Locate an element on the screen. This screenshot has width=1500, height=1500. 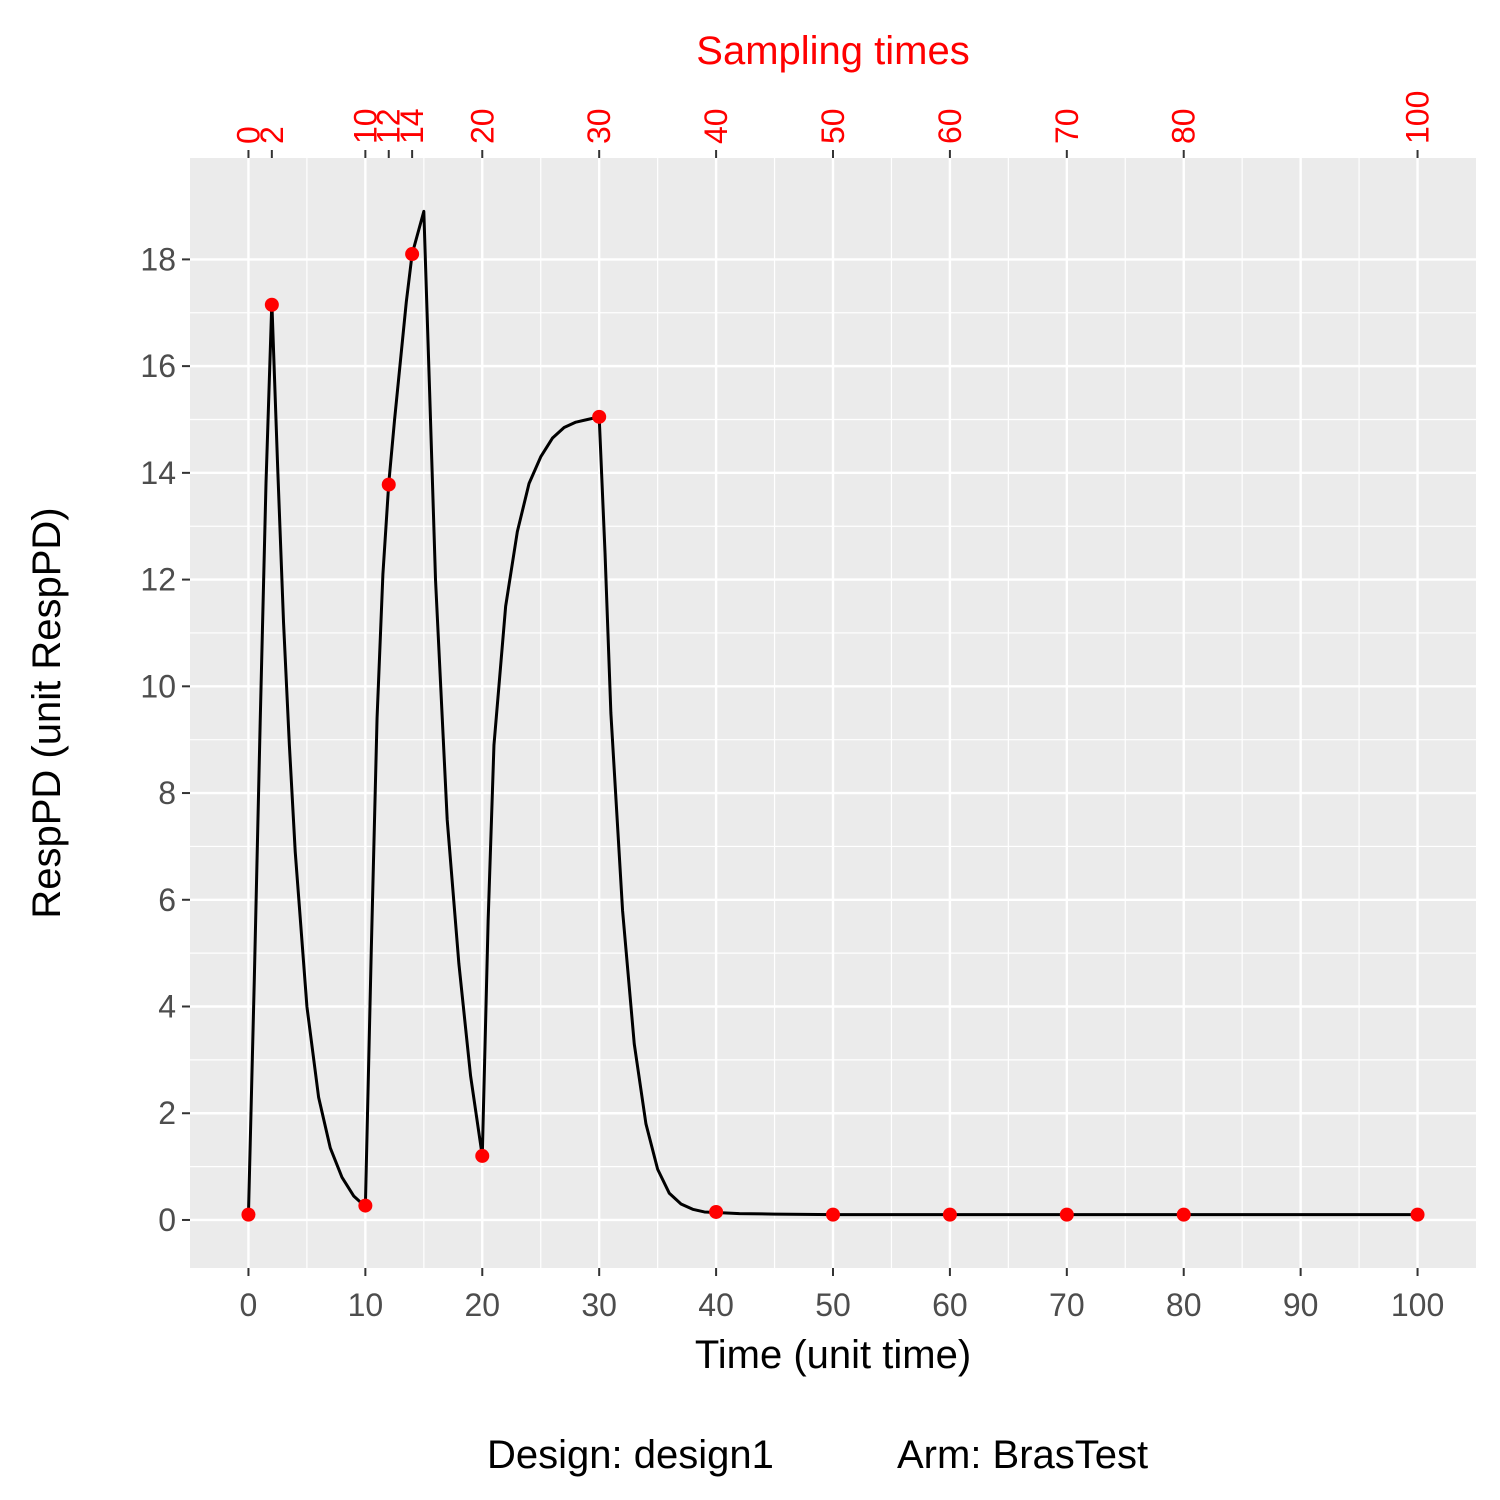
x-tick-label: 20 is located at coordinates (482, 1305).